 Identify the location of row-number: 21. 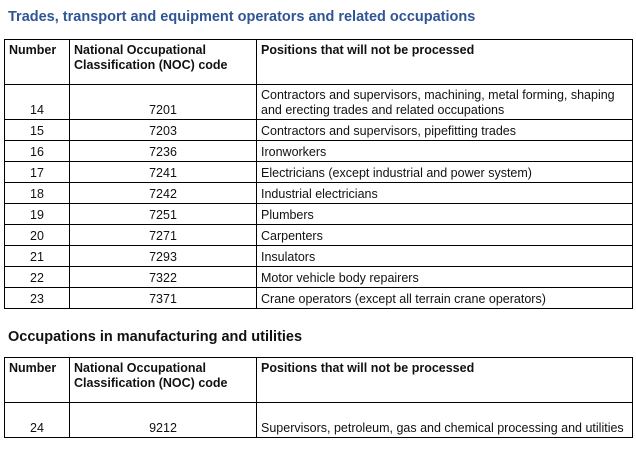
(37, 256).